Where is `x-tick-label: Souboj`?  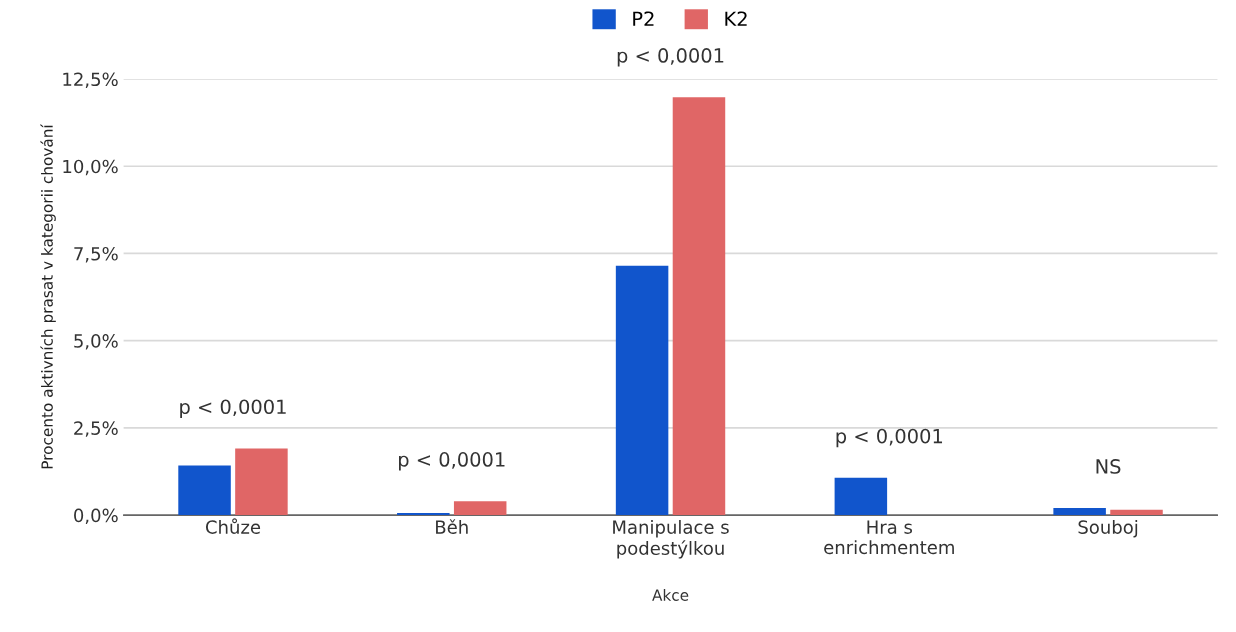 x-tick-label: Souboj is located at coordinates (1108, 528).